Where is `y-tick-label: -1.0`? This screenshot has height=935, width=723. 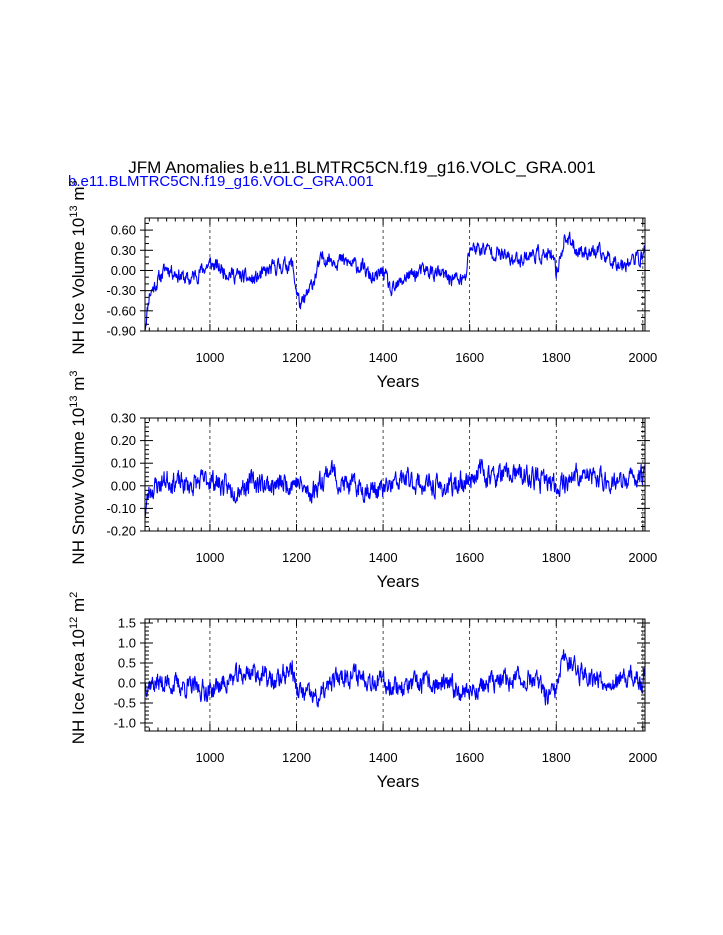
y-tick-label: -1.0 is located at coordinates (125, 723).